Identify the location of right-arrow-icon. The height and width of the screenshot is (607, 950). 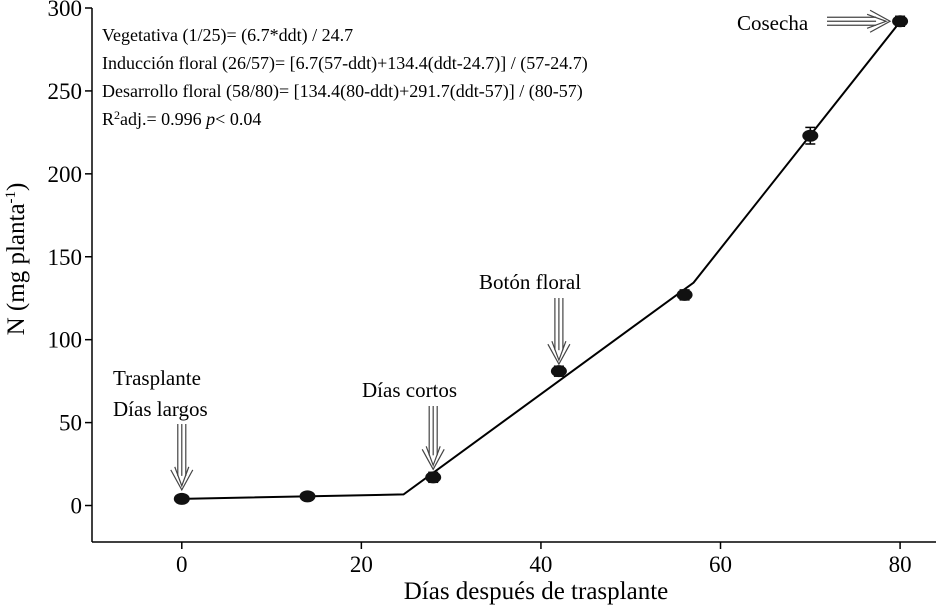
(859, 21).